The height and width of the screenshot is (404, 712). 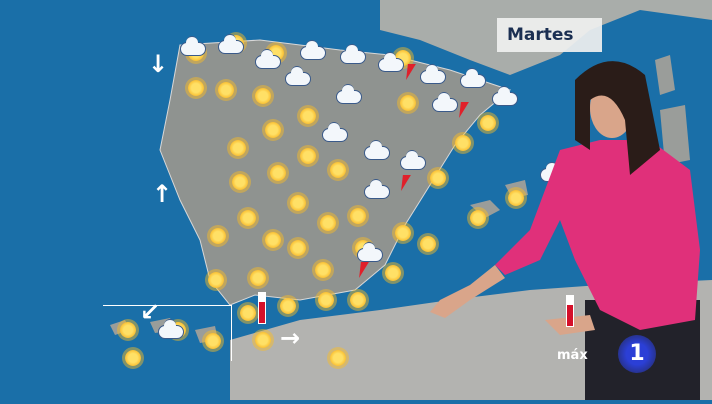 I want to click on presenter-arm, so click(x=467, y=291).